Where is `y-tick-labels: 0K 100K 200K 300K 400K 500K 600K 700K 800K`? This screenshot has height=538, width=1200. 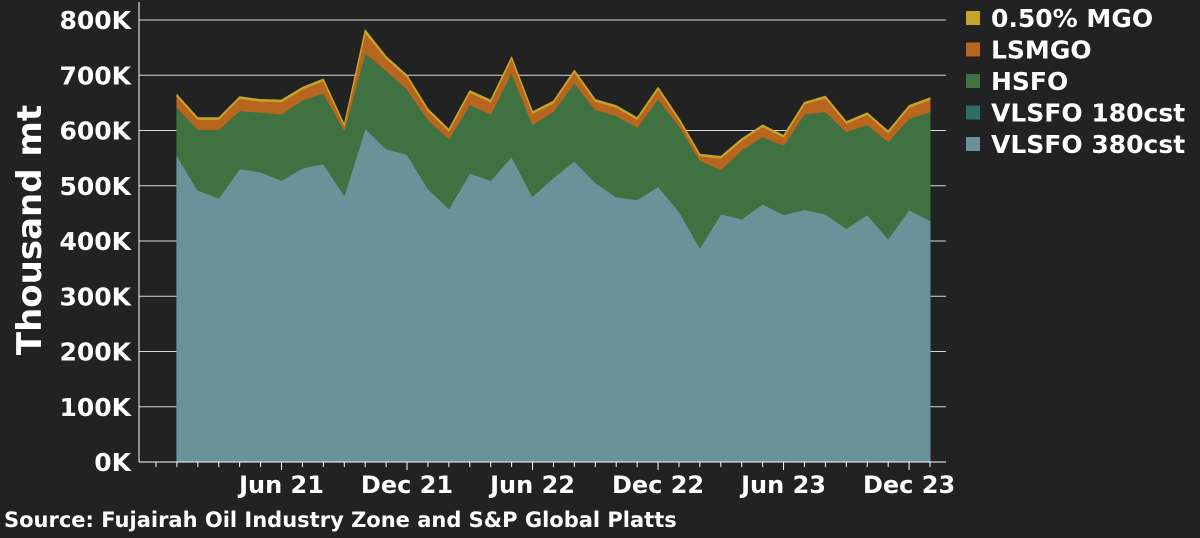
y-tick-labels: 0K 100K 200K 300K 400K 500K 600K 700K 800K is located at coordinates (95, 241).